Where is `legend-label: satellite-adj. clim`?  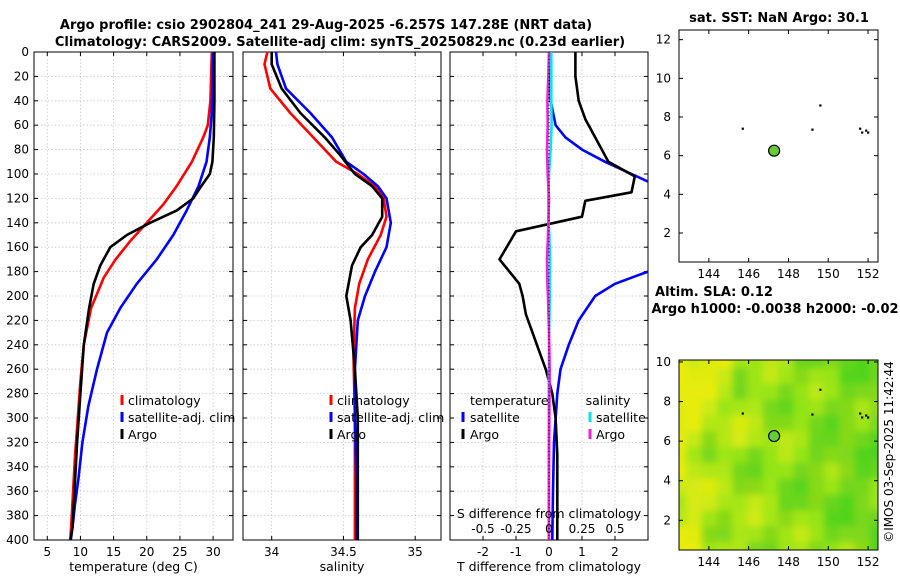 legend-label: satellite-adj. clim is located at coordinates (181, 417).